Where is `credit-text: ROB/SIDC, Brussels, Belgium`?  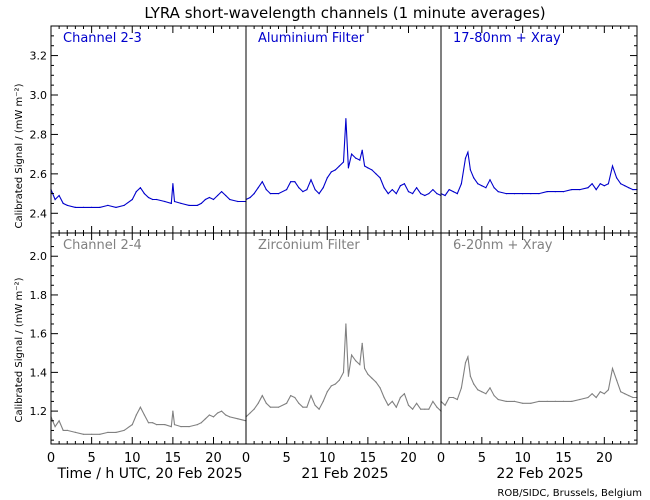
credit-text: ROB/SIDC, Brussels, Belgium is located at coordinates (569, 493).